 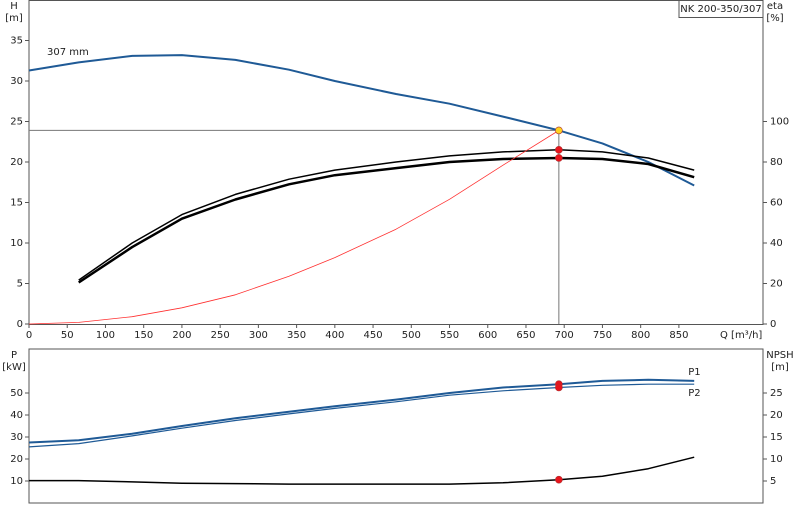 I want to click on y2-tick-label: 80, so click(x=776, y=162).